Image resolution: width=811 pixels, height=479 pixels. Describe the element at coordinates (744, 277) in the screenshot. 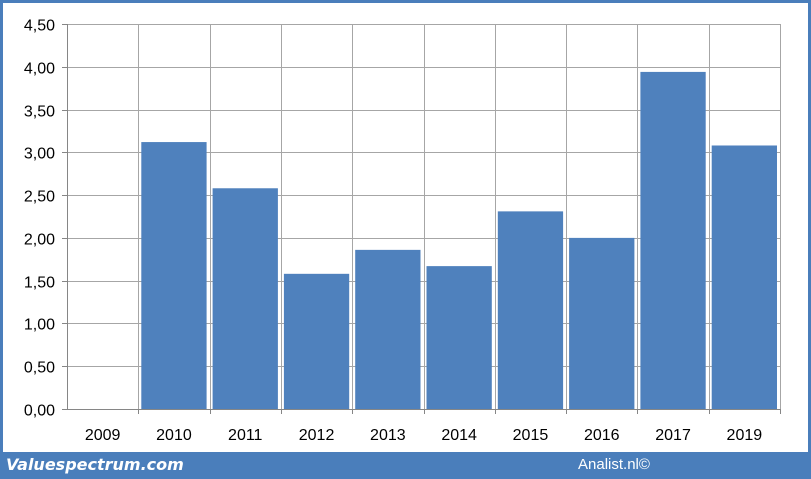

I see `bar-2019` at that location.